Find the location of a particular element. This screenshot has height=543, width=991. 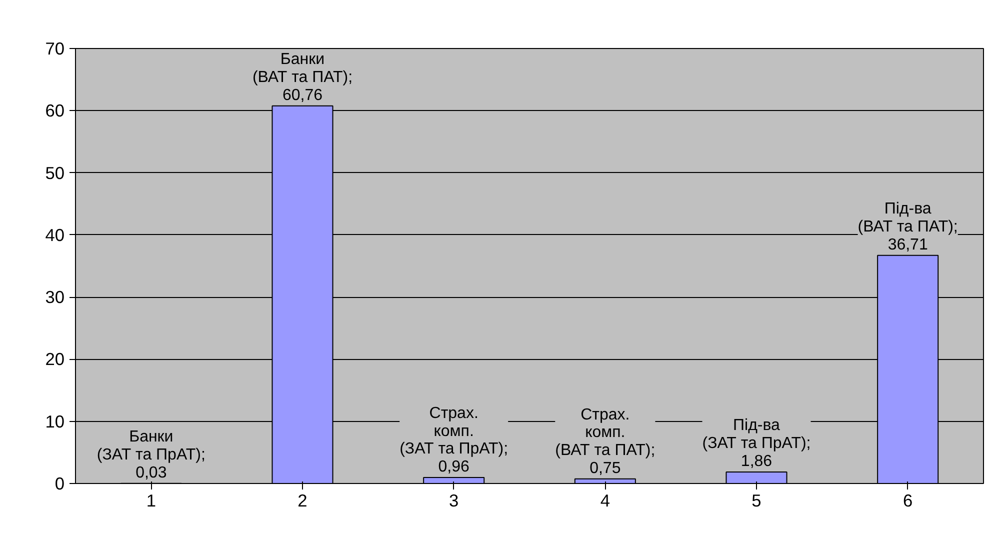

data-label: Під-ва (ВАТ та ПАТ); 36,71 is located at coordinates (908, 227).